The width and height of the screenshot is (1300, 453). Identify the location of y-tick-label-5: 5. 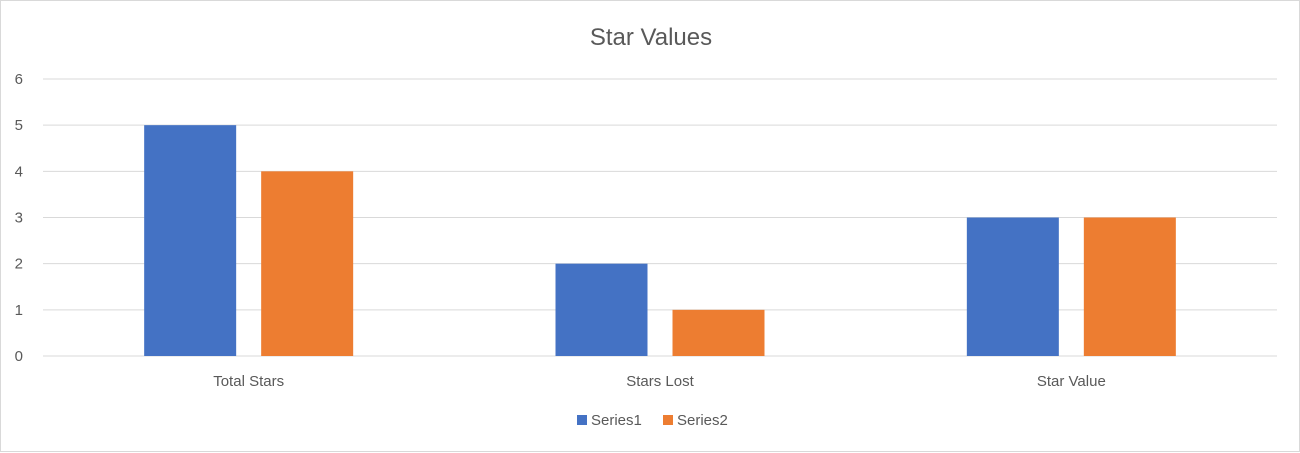
(19, 125).